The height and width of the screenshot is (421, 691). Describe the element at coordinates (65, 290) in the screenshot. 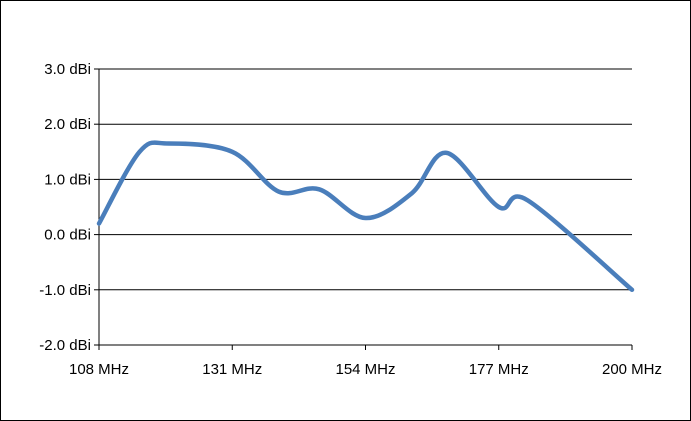

I see `y-tick-label: -1.0 dBi` at that location.